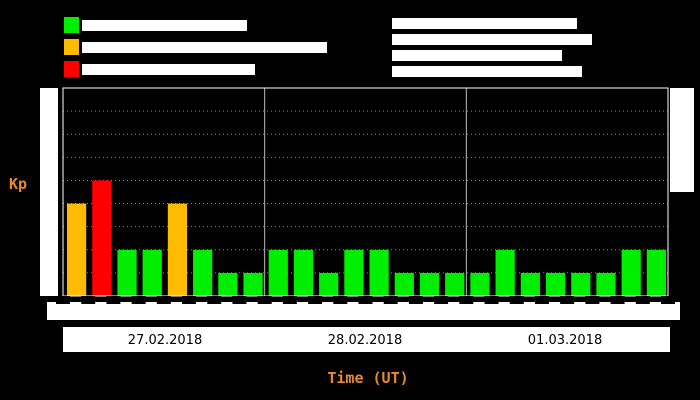  What do you see at coordinates (71, 25) in the screenshot?
I see `legend-swatch-quiet` at bounding box center [71, 25].